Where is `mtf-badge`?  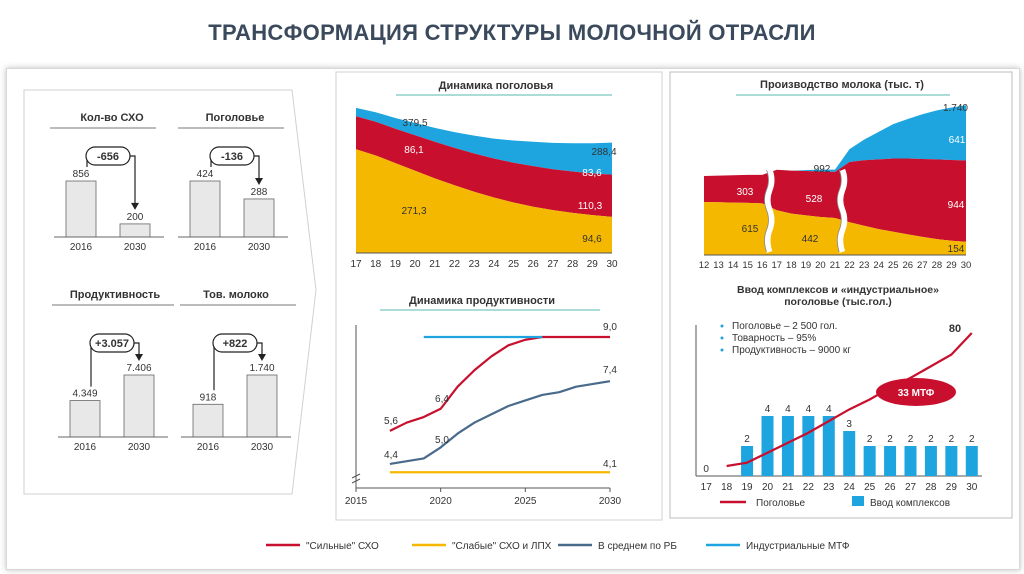 mtf-badge is located at coordinates (916, 392).